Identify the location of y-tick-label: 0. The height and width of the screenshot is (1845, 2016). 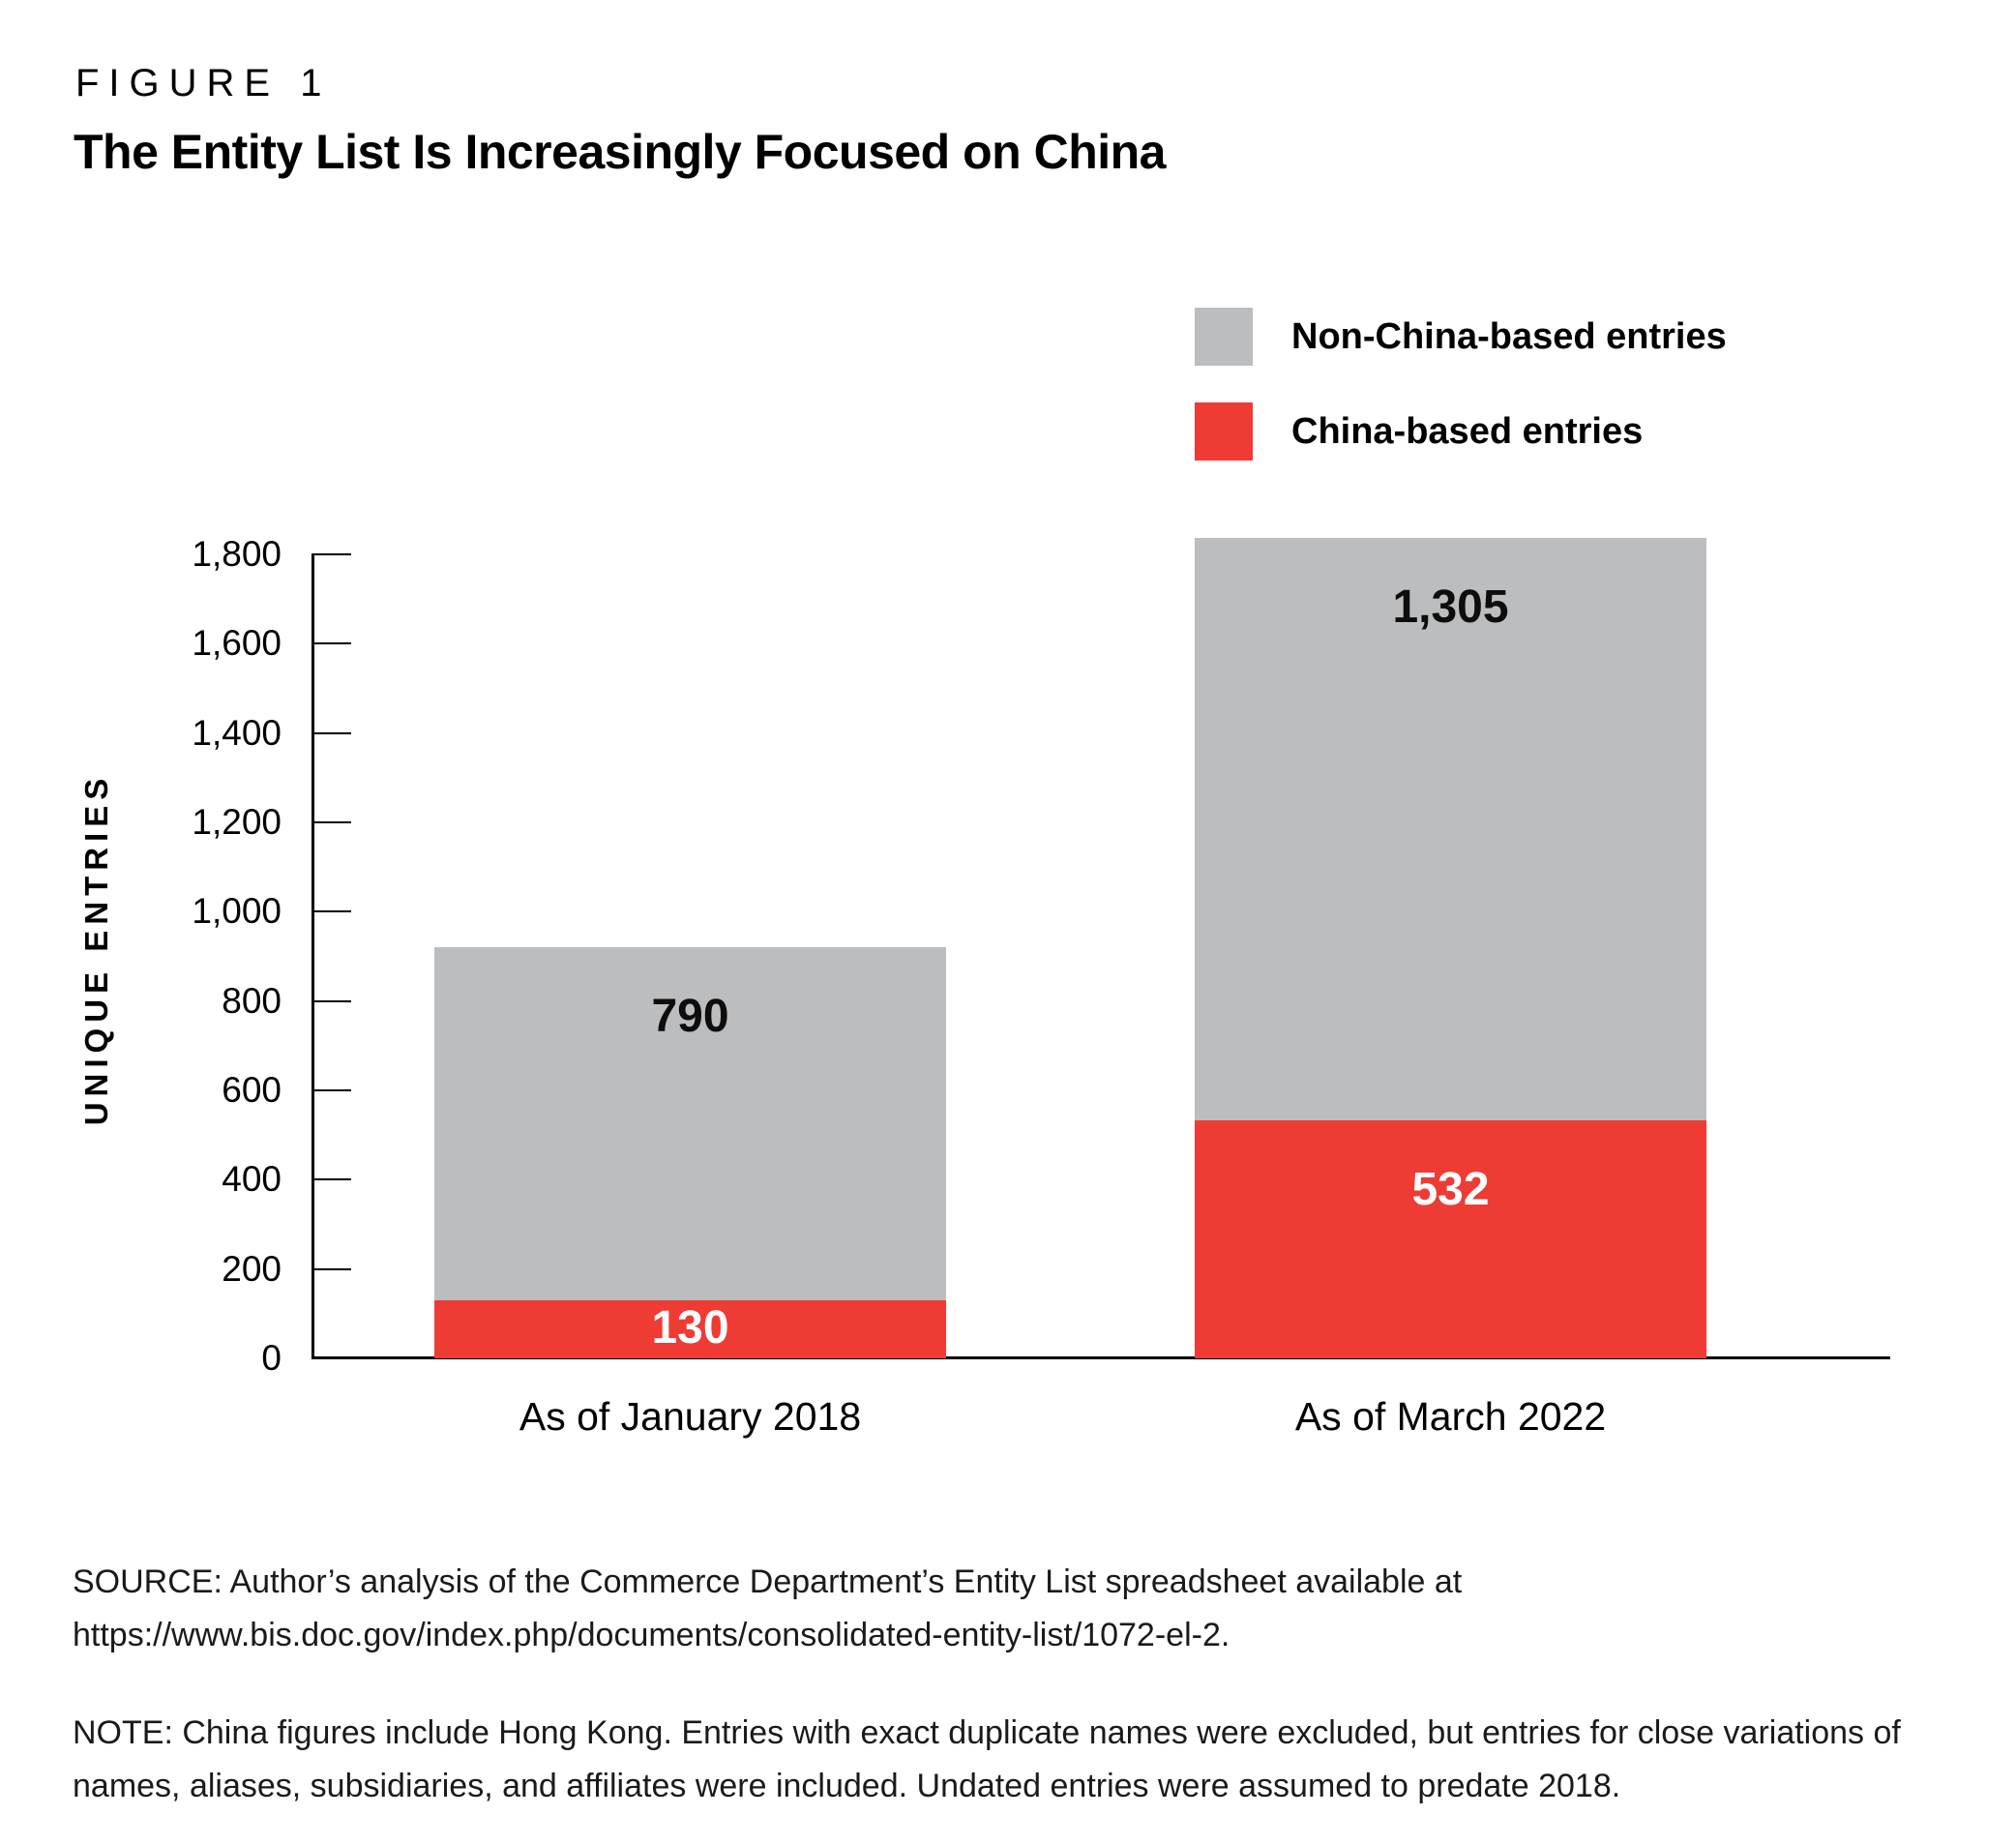
(272, 1358).